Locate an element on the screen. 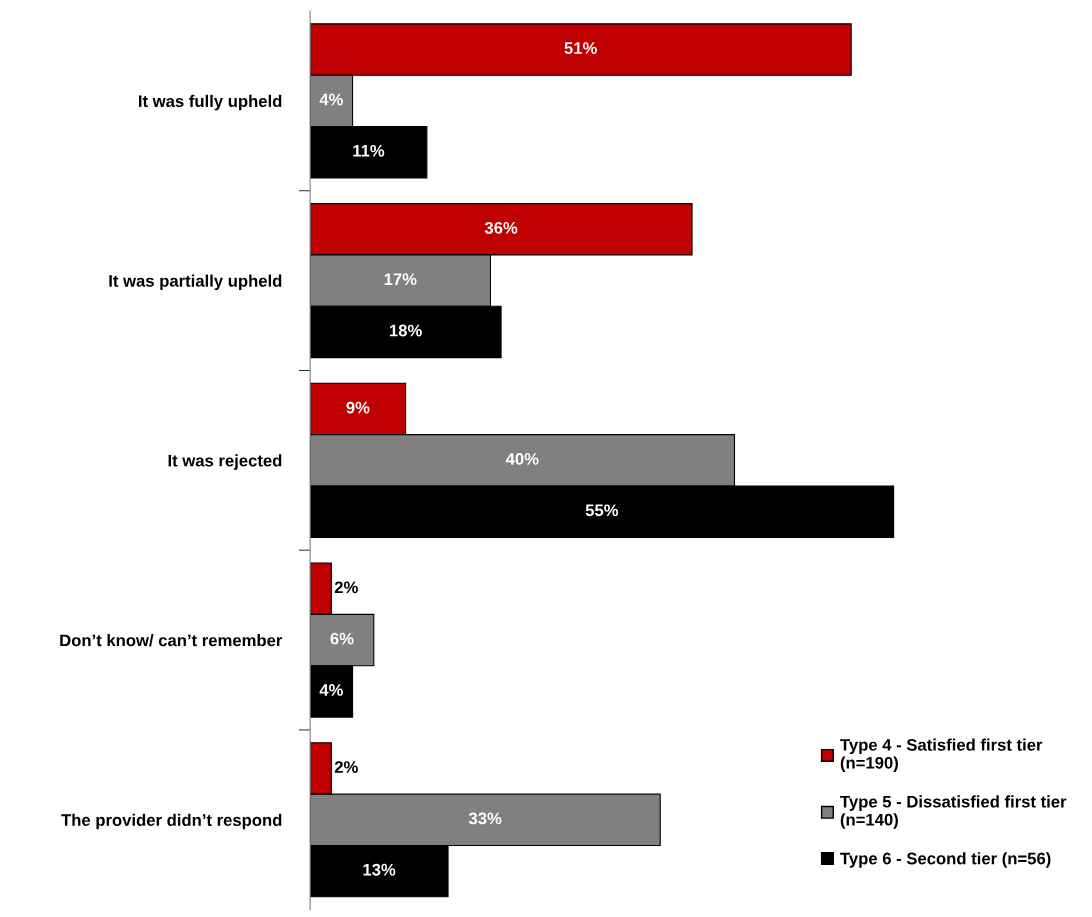 The image size is (1092, 917). data-label: 36% is located at coordinates (501, 227).